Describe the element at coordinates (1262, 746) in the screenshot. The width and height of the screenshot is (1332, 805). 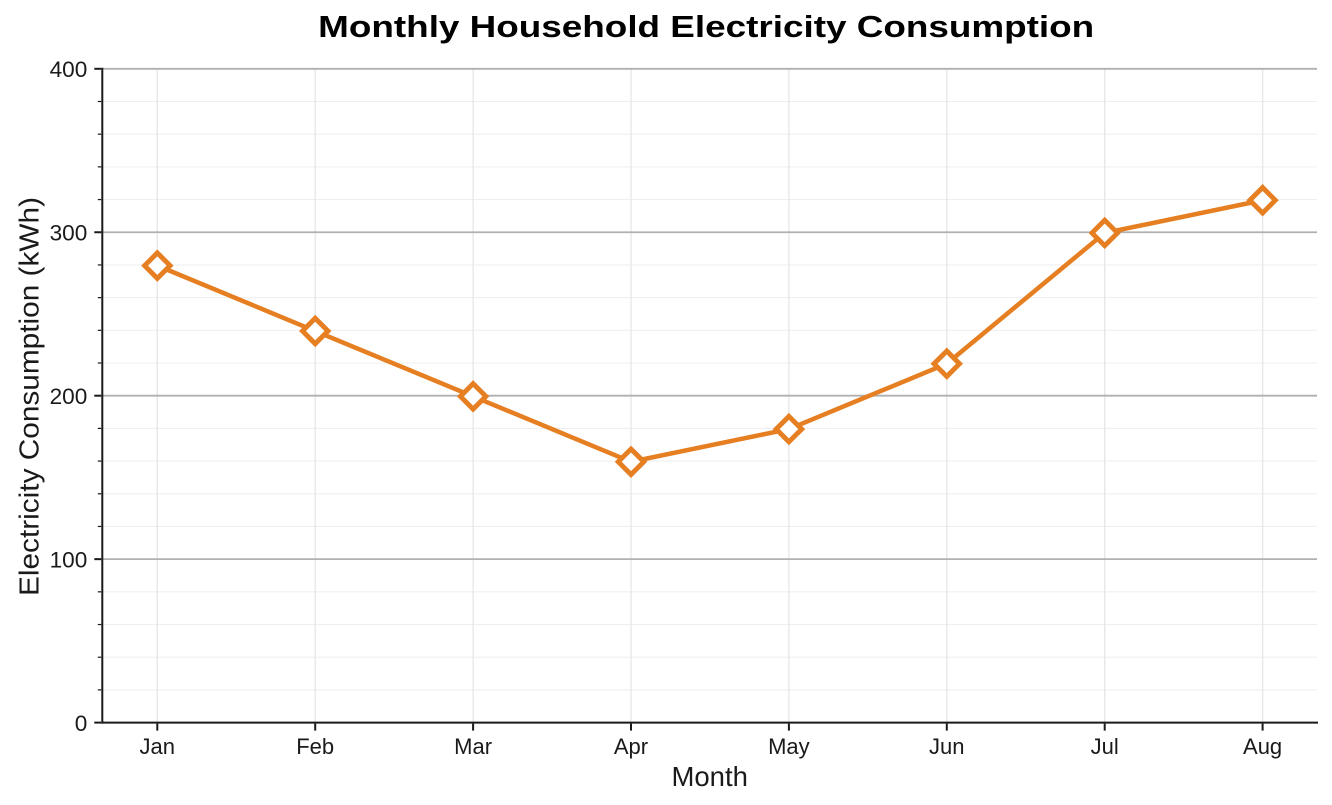
I see `svg-text: Aug` at that location.